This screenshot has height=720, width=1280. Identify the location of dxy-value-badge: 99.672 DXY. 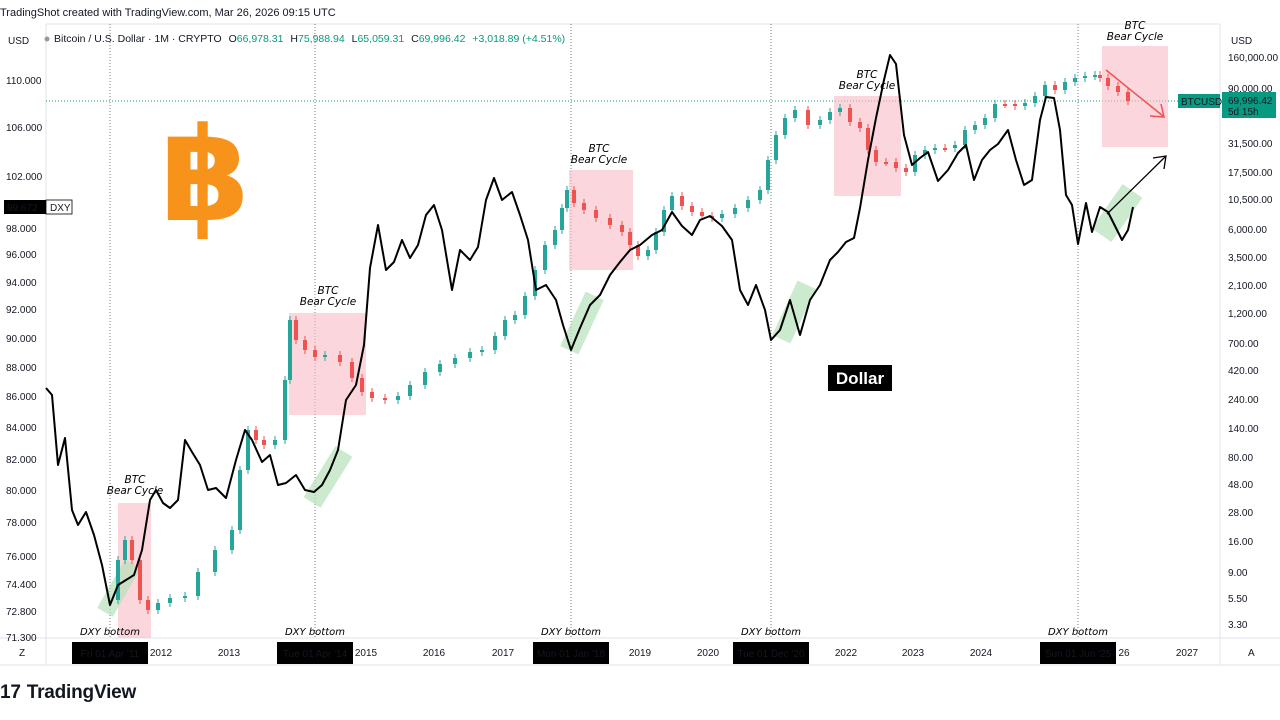
(38, 207).